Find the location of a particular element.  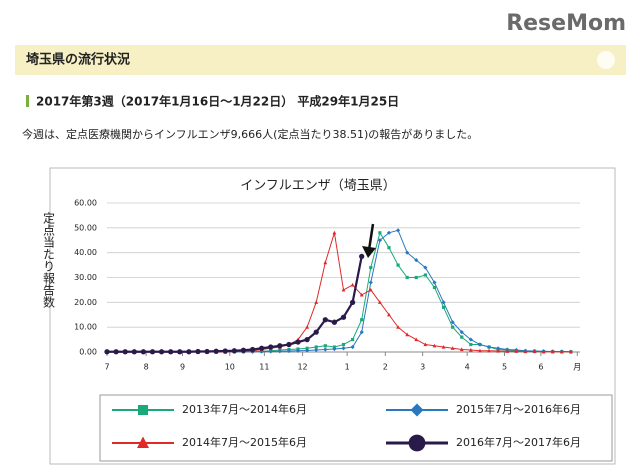

x-tick-label: 12 is located at coordinates (302, 367).